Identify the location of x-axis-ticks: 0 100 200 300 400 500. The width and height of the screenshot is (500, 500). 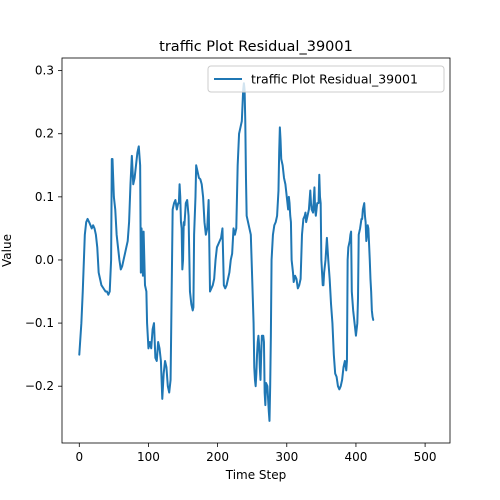
(256, 453).